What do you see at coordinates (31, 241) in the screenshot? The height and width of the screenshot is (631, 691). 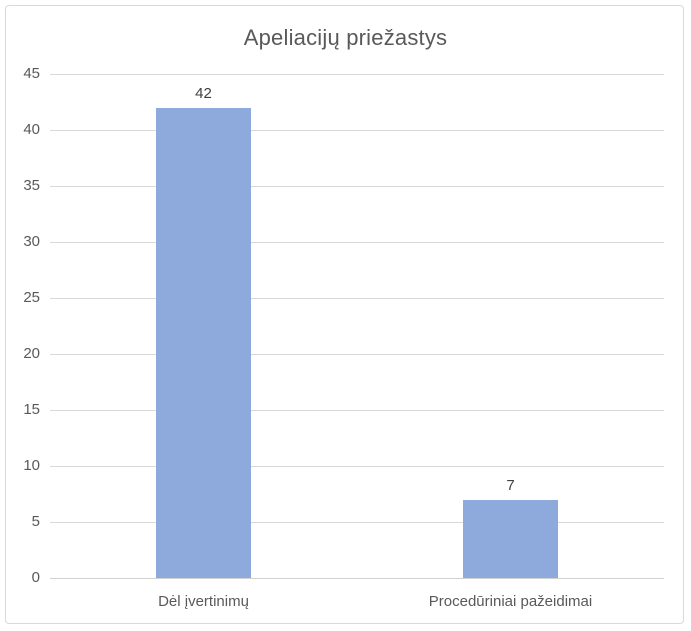 I see `y-tick-label-30: 30` at bounding box center [31, 241].